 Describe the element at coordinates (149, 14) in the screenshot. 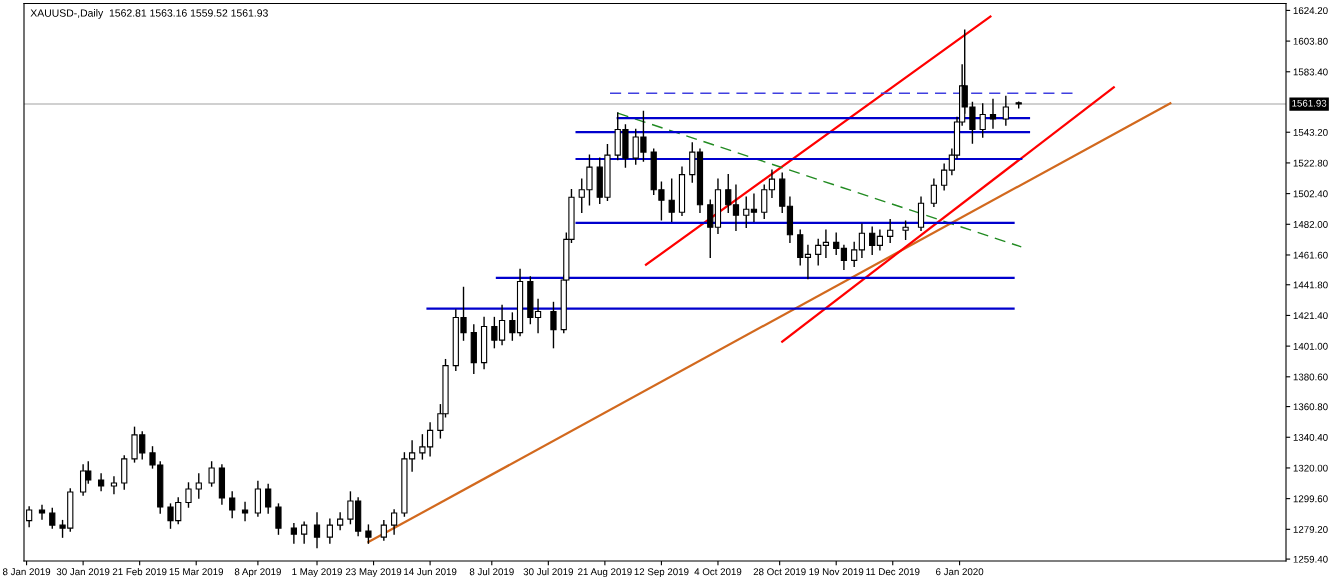

I see `text: XAUUSD-,Daily 1562.81 1563.16 1559.52 1561.93` at that location.